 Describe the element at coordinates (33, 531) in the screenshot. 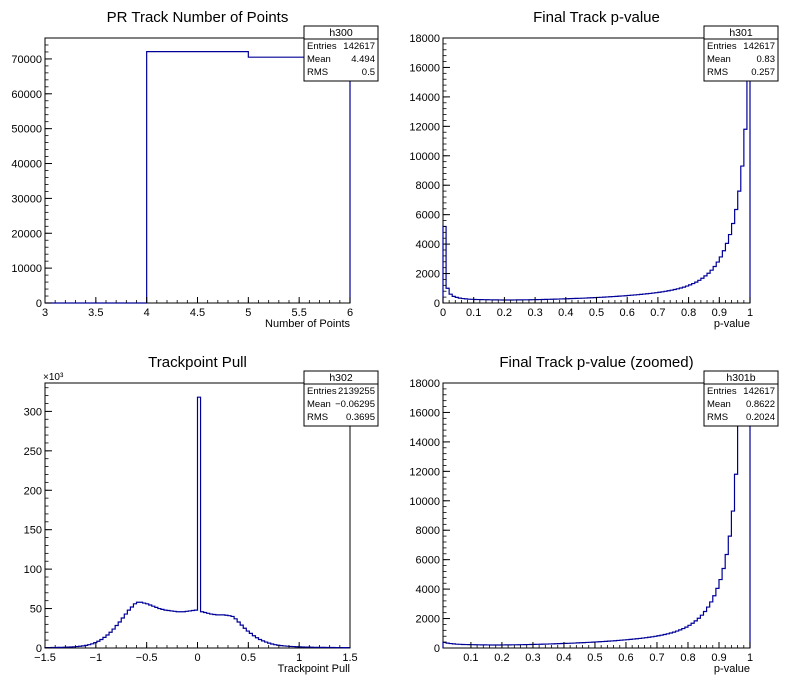

I see `y-tick-label: 150` at that location.